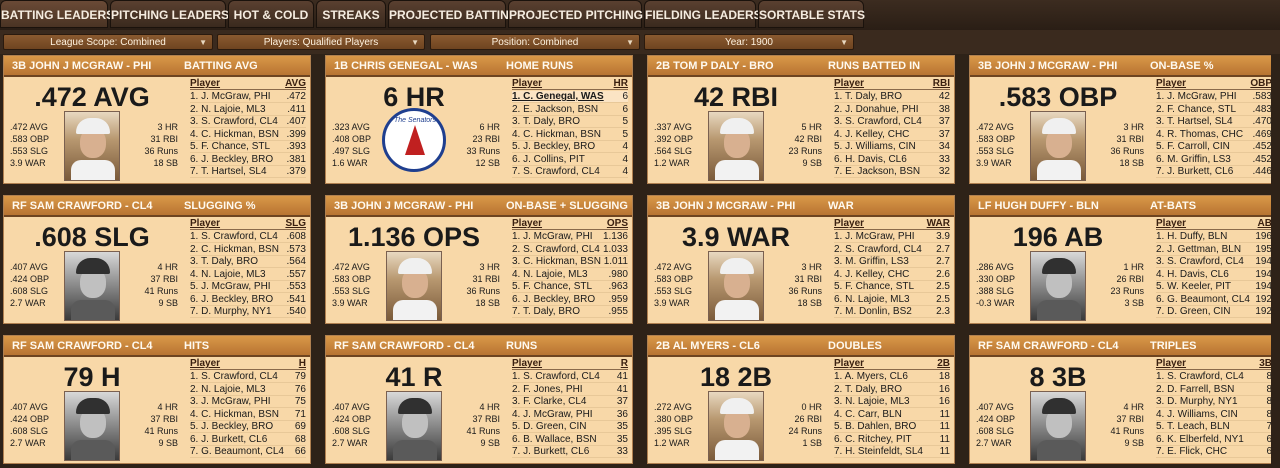  I want to click on tab-batting-leaders: BATTING LEADERS, so click(57, 14).